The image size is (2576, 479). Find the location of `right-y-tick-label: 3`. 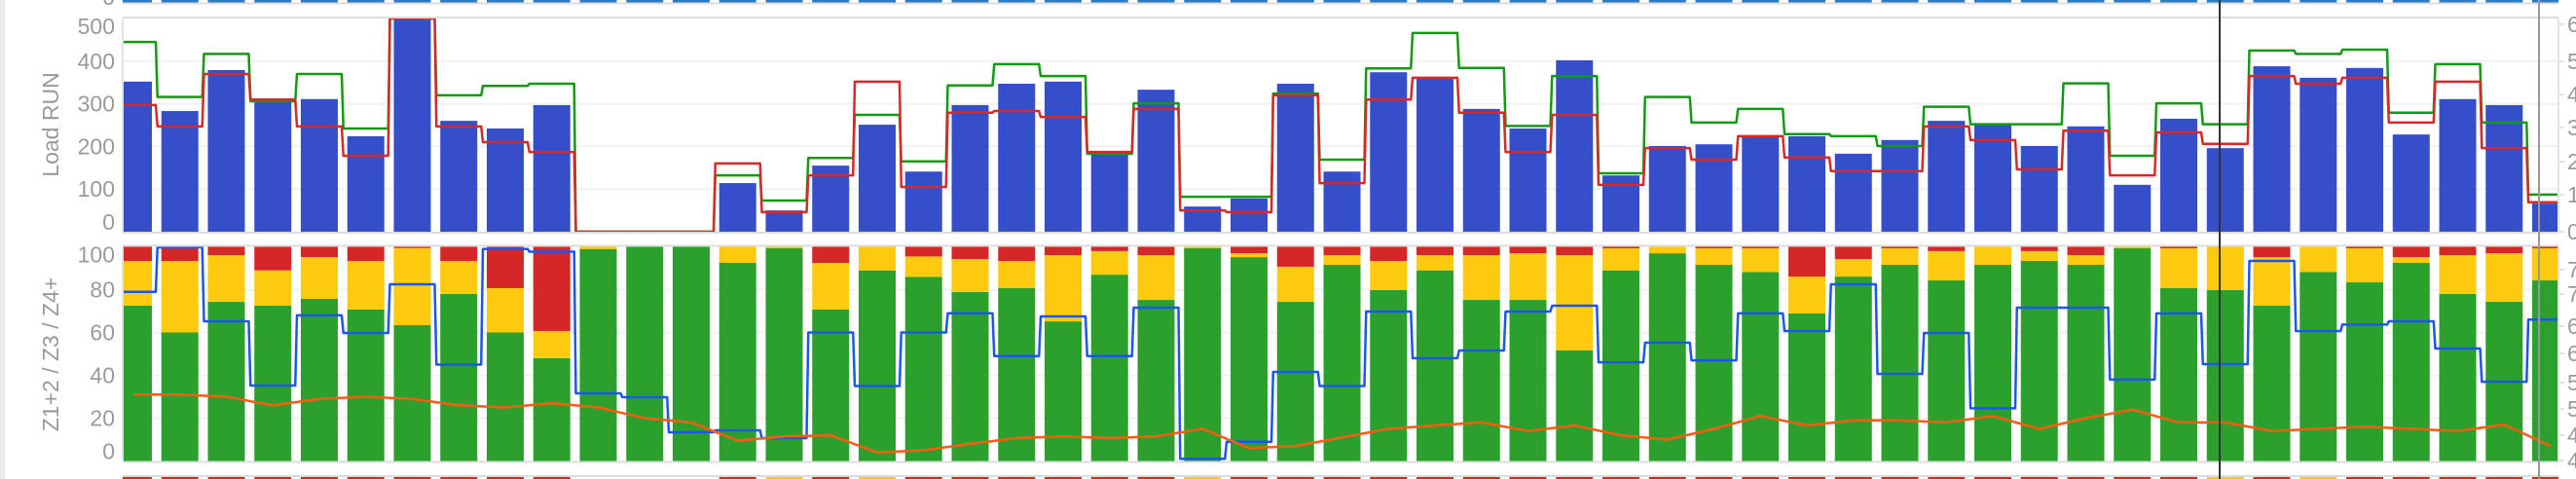

right-y-tick-label: 3 is located at coordinates (2571, 128).